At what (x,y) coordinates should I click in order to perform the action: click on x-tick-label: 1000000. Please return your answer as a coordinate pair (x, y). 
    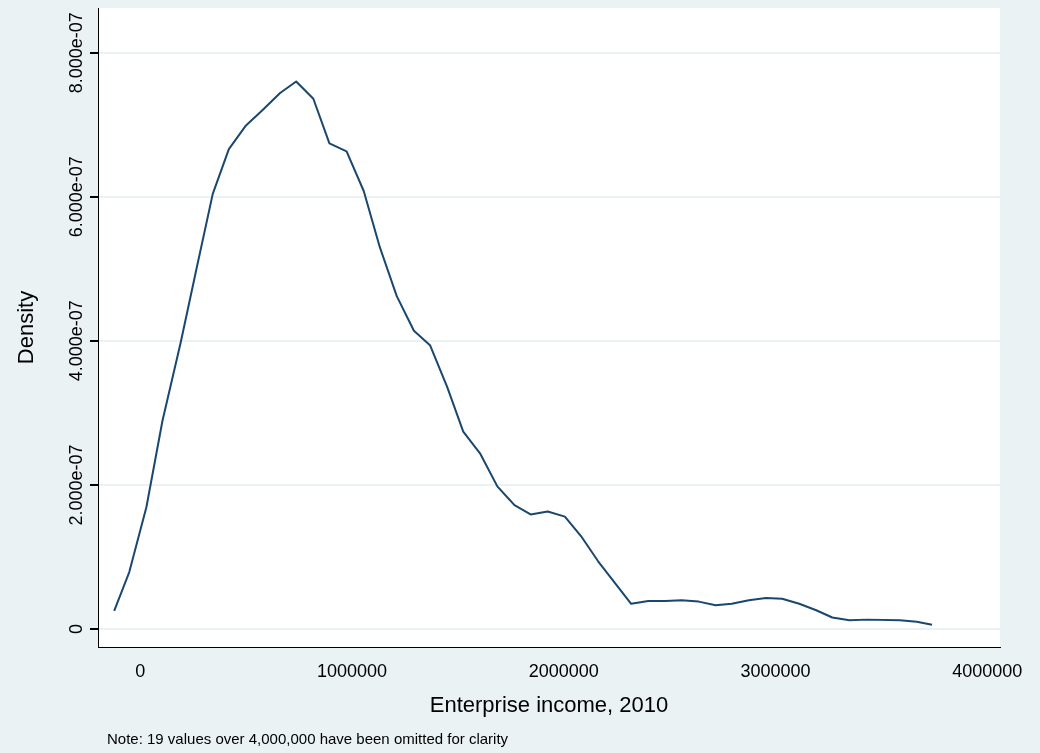
    Looking at the image, I should click on (352, 670).